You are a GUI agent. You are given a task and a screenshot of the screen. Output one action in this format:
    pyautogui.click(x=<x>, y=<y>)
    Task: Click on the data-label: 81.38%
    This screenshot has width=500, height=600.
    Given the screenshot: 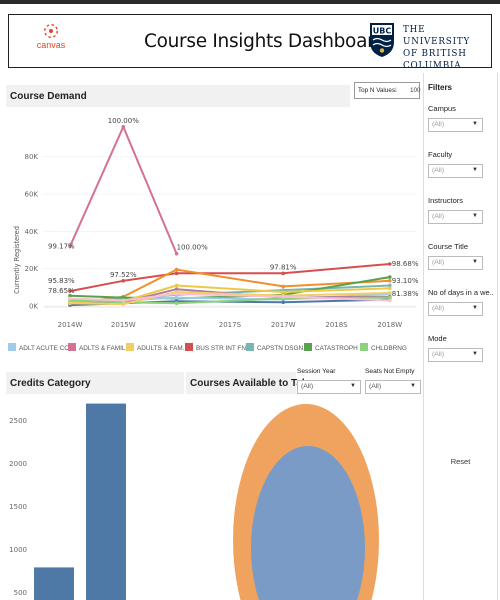 What is the action you would take?
    pyautogui.click(x=405, y=294)
    